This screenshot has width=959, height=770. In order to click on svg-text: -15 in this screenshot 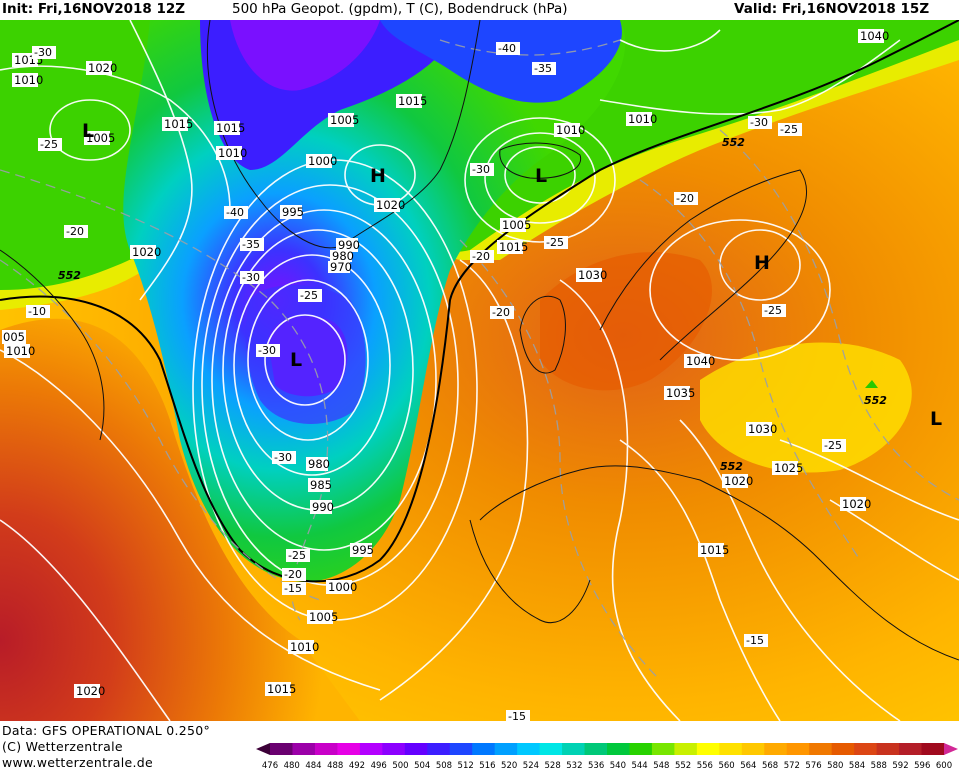, I will do `click(517, 715)`.